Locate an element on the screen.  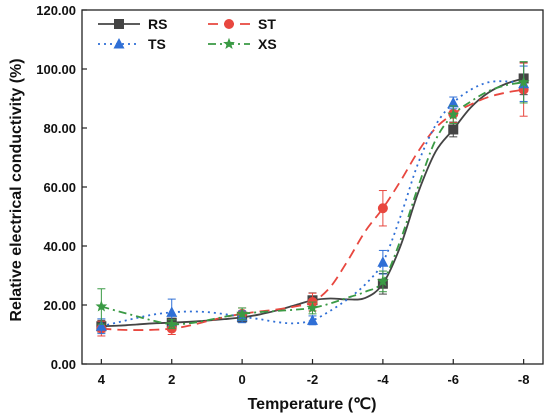
x-tick-label: -6 is located at coordinates (453, 379).